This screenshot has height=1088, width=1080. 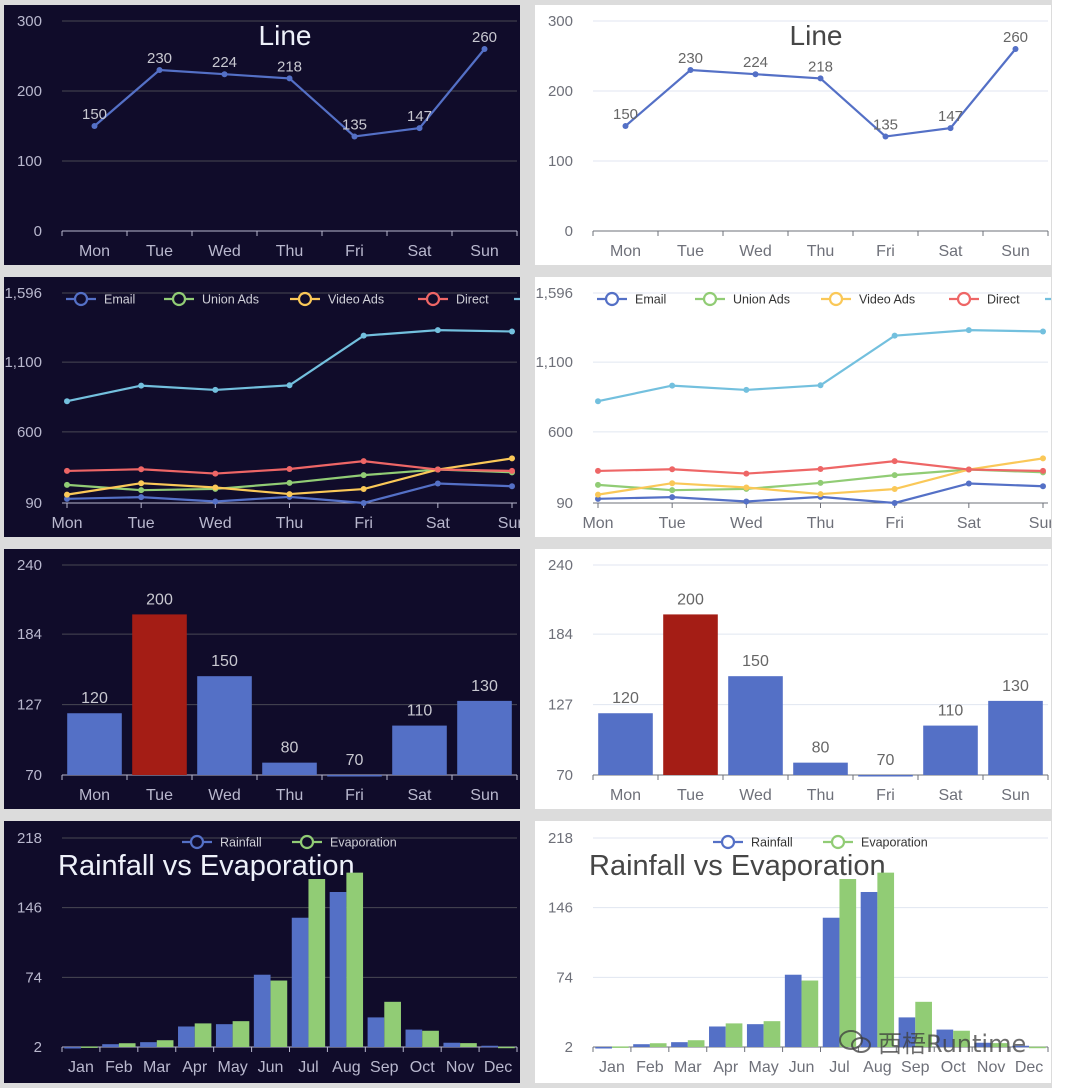 I want to click on legend-label: Evaporation, so click(x=894, y=843).